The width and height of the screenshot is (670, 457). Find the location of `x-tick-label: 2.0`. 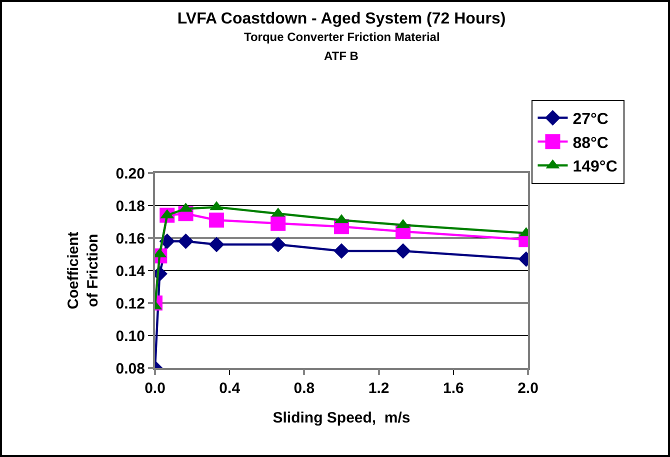

x-tick-label: 2.0 is located at coordinates (528, 388).